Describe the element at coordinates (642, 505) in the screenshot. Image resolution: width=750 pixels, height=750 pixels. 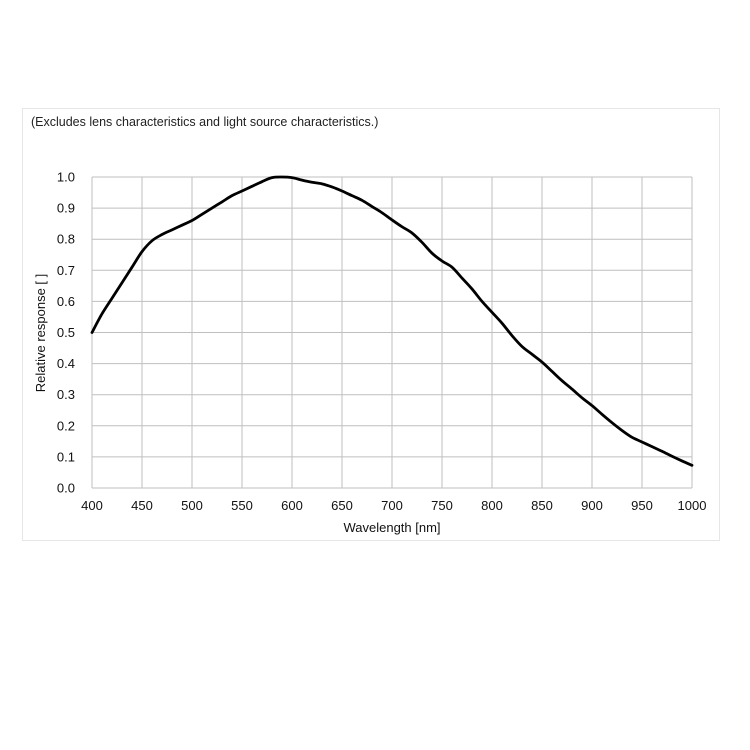
I see `x-tick-label: 950` at that location.